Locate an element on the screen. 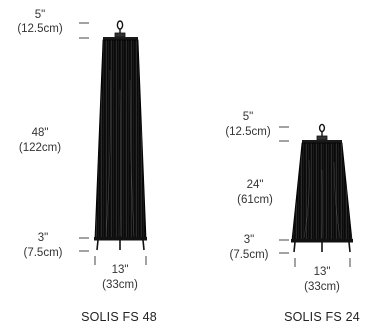 The width and height of the screenshot is (375, 329). dim-shade-metric: (61cm) is located at coordinates (255, 200).